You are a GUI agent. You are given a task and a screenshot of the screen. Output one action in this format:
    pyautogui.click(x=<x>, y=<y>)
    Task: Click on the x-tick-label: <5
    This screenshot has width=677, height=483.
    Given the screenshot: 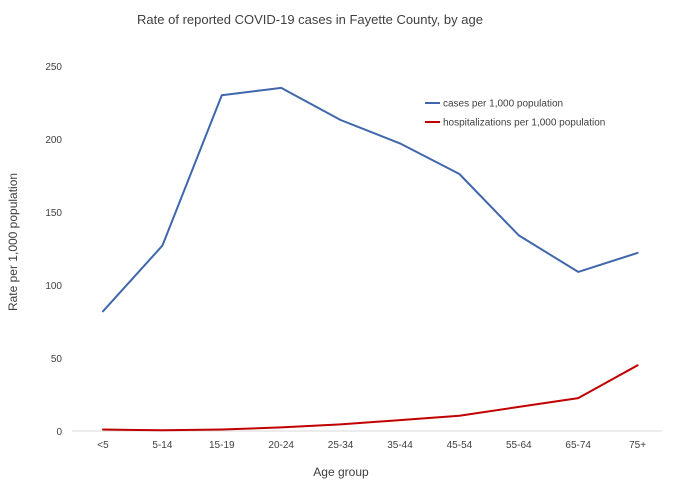 What is the action you would take?
    pyautogui.click(x=103, y=445)
    